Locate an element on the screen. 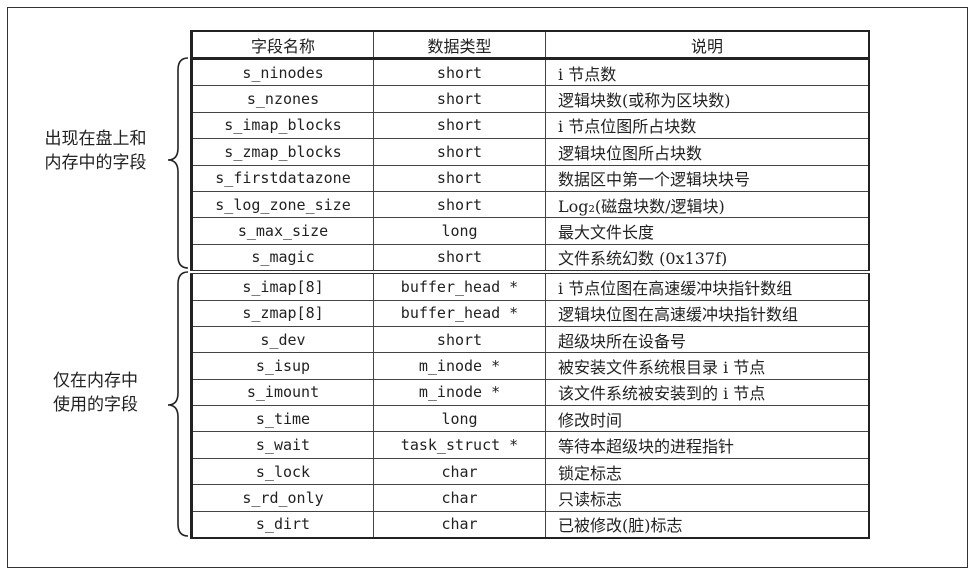 The height and width of the screenshot is (577, 976). table-row: s_dirt char 已被修改(脏)标志 is located at coordinates (530, 524).